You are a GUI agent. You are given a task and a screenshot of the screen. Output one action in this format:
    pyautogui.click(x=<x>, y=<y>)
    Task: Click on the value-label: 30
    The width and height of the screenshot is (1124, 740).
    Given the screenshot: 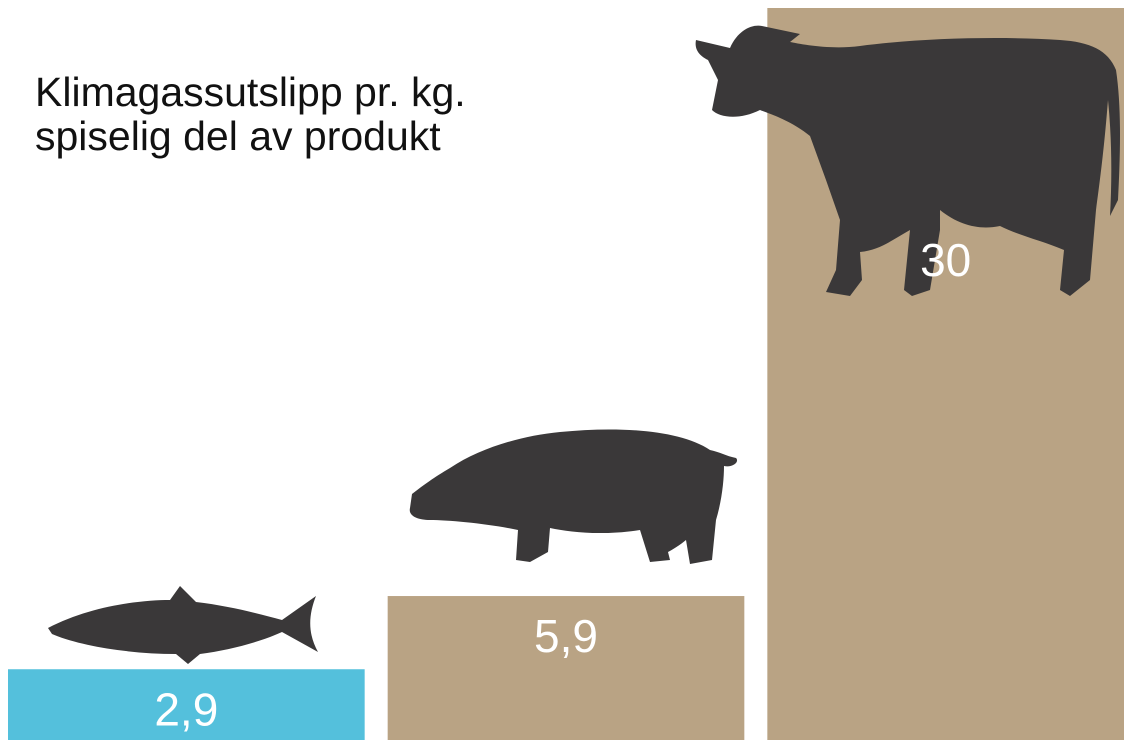 What is the action you would take?
    pyautogui.click(x=945, y=260)
    